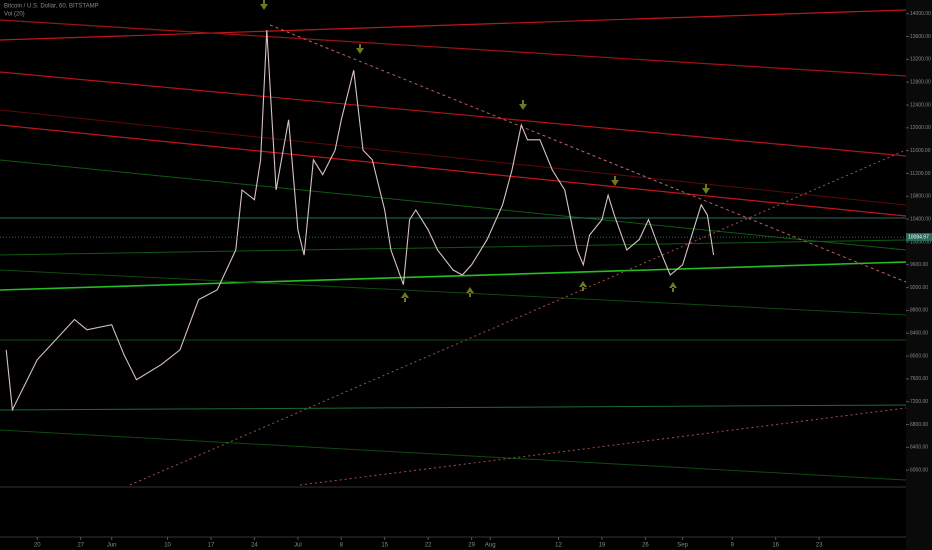  I want to click on y-tick-label: 10800.00, so click(920, 197).